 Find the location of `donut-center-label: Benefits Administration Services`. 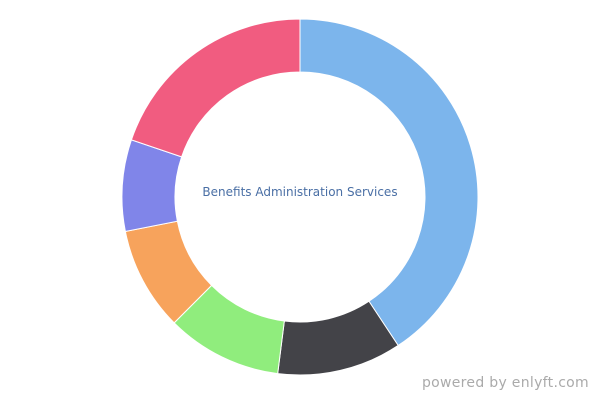

donut-center-label: Benefits Administration Services is located at coordinates (300, 192).